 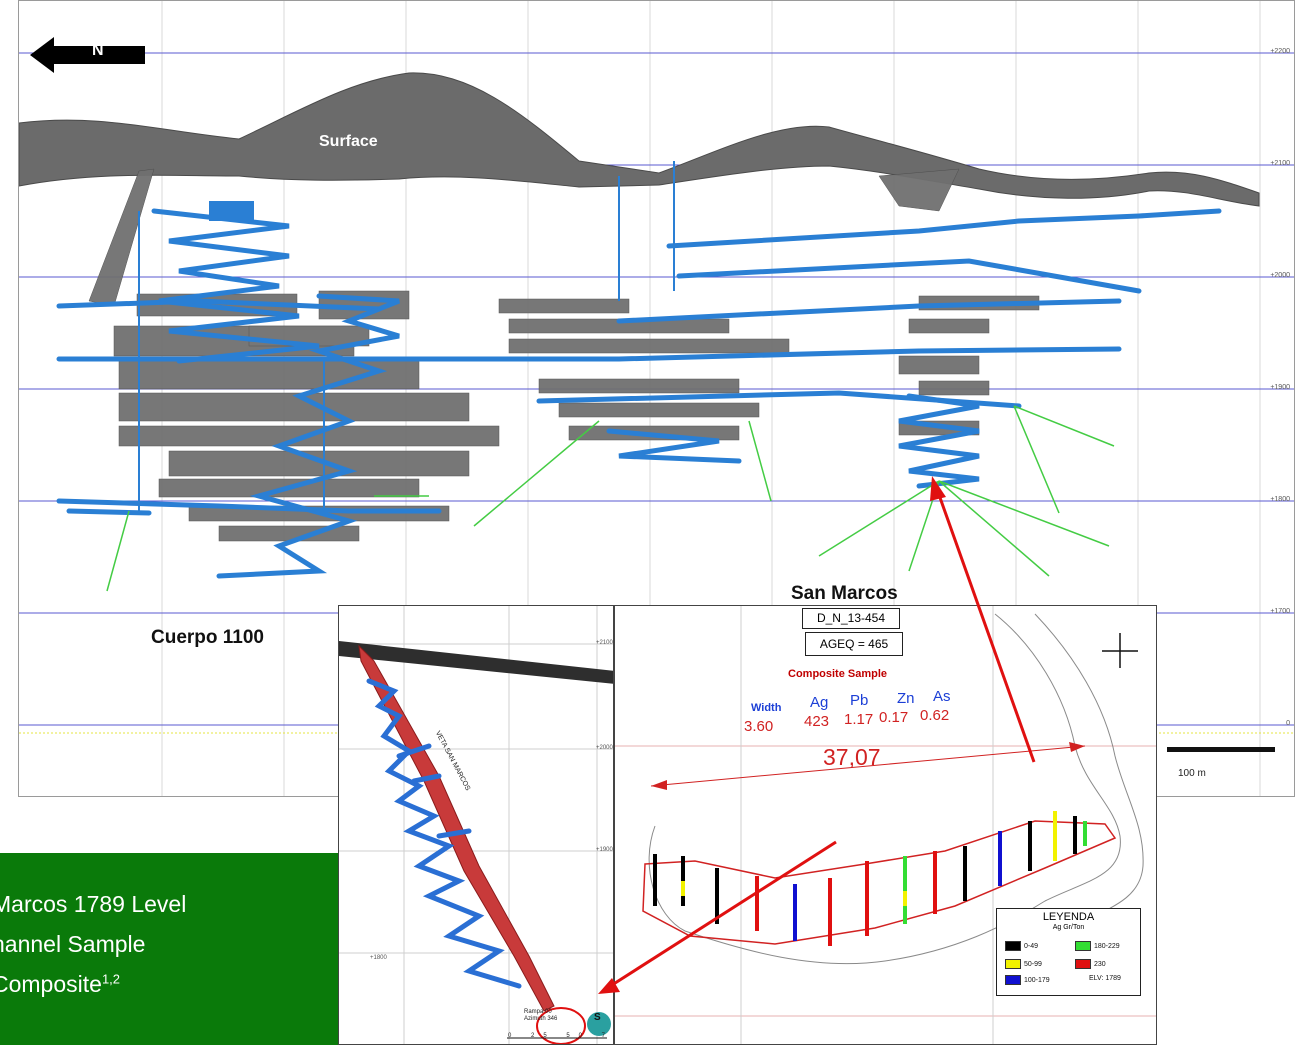 What do you see at coordinates (538, 1012) in the screenshot?
I see `ramp-name: Rampa 00` at bounding box center [538, 1012].